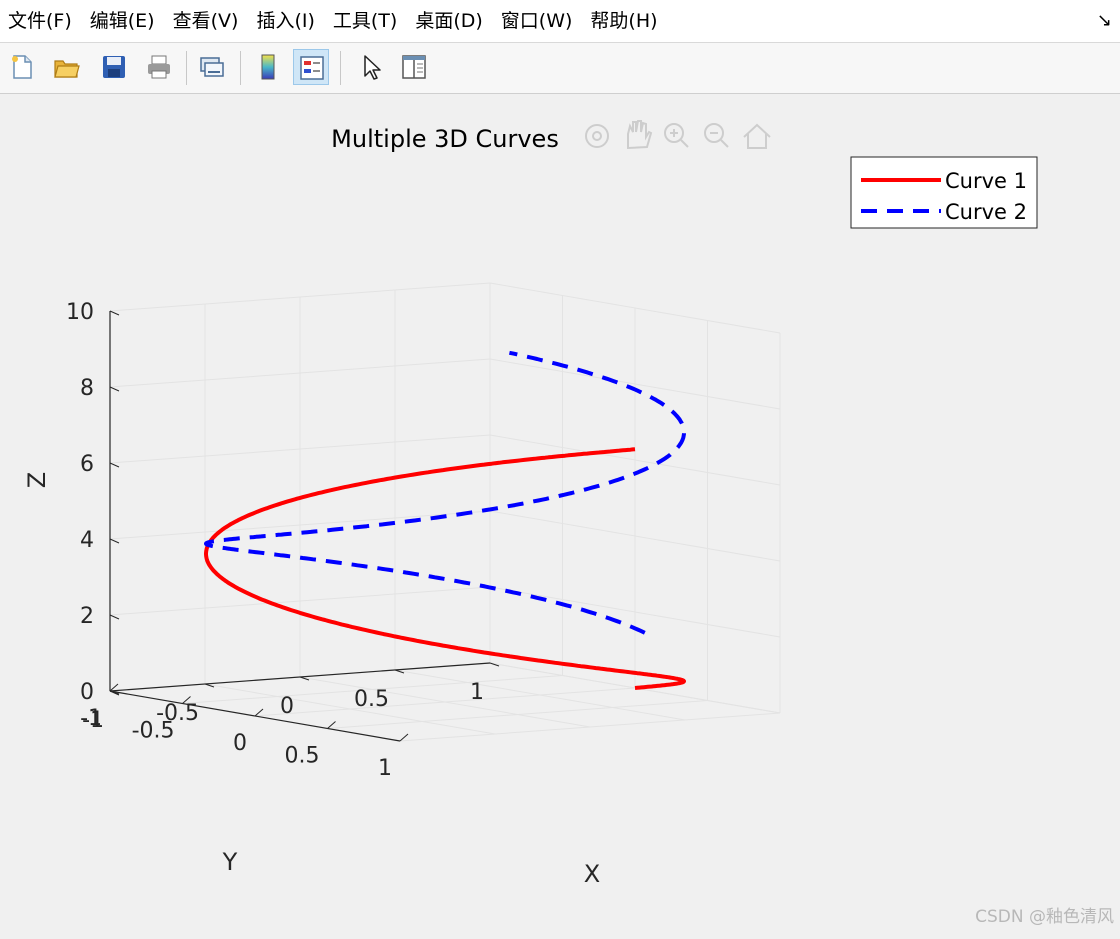 Image resolution: width=1120 pixels, height=939 pixels. What do you see at coordinates (205, 21) in the screenshot?
I see `menu-view: 查看(V)` at bounding box center [205, 21].